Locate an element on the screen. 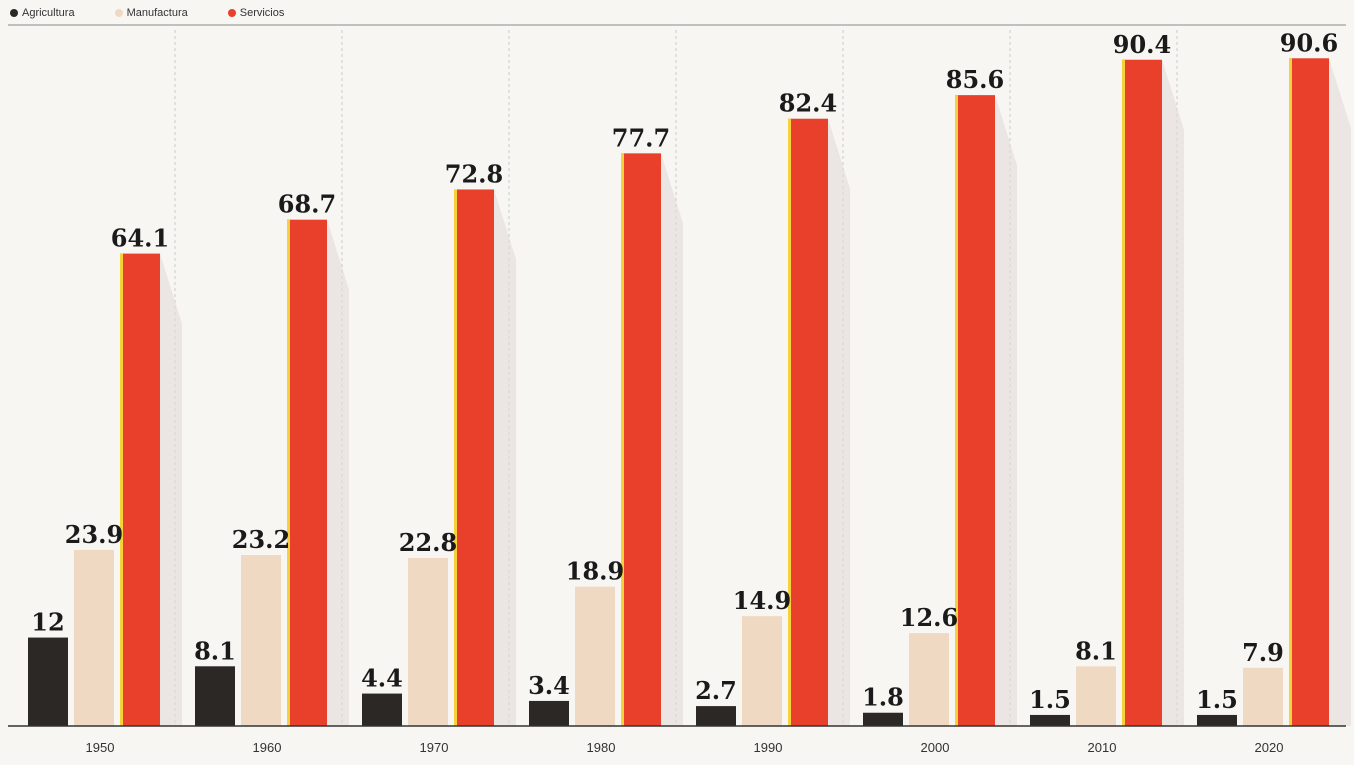 The height and width of the screenshot is (765, 1354). value-label-manufactura: 18.9 is located at coordinates (595, 571).